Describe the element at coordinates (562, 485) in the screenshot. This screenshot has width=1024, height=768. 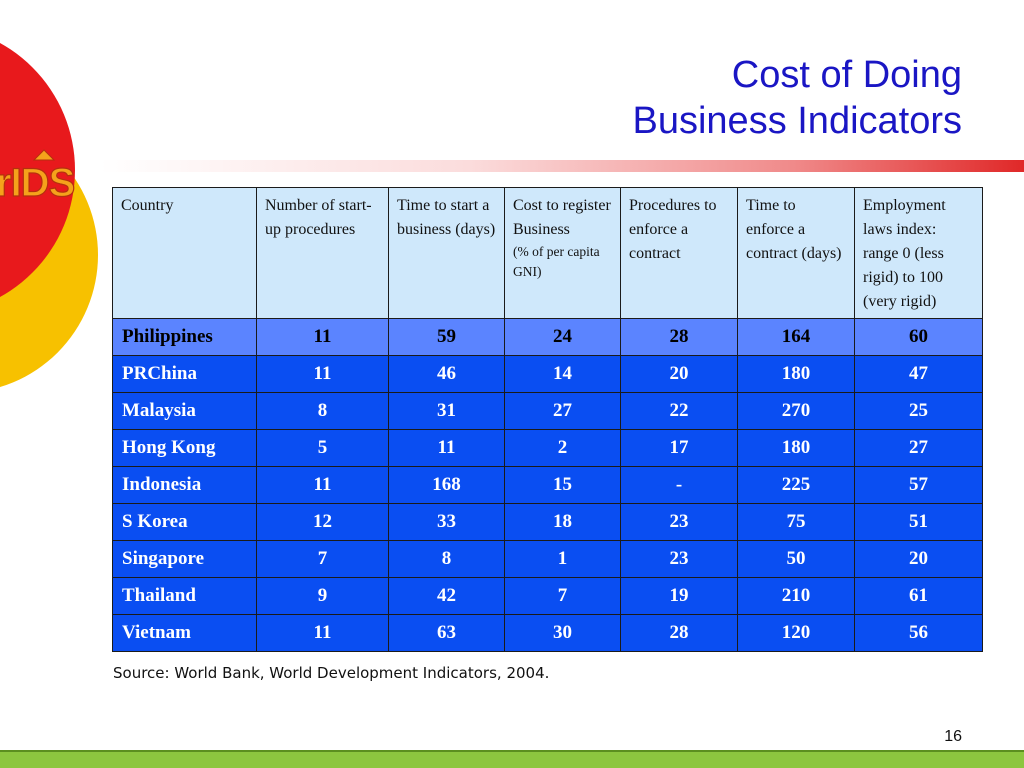
I see `data-cell: 15` at that location.